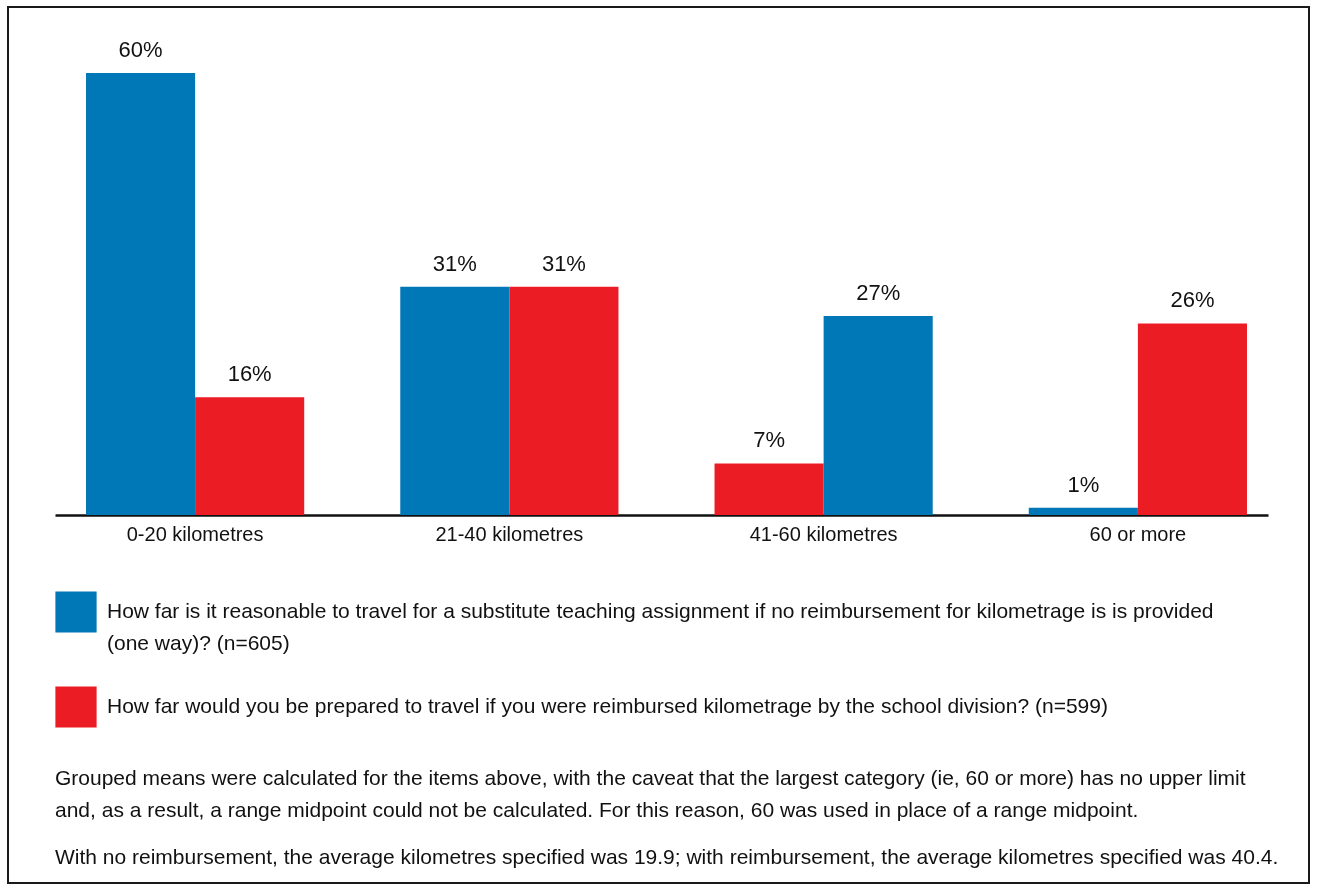 Image resolution: width=1317 pixels, height=890 pixels. What do you see at coordinates (195, 533) in the screenshot?
I see `x-tick-label: 0-20 kilometres` at bounding box center [195, 533].